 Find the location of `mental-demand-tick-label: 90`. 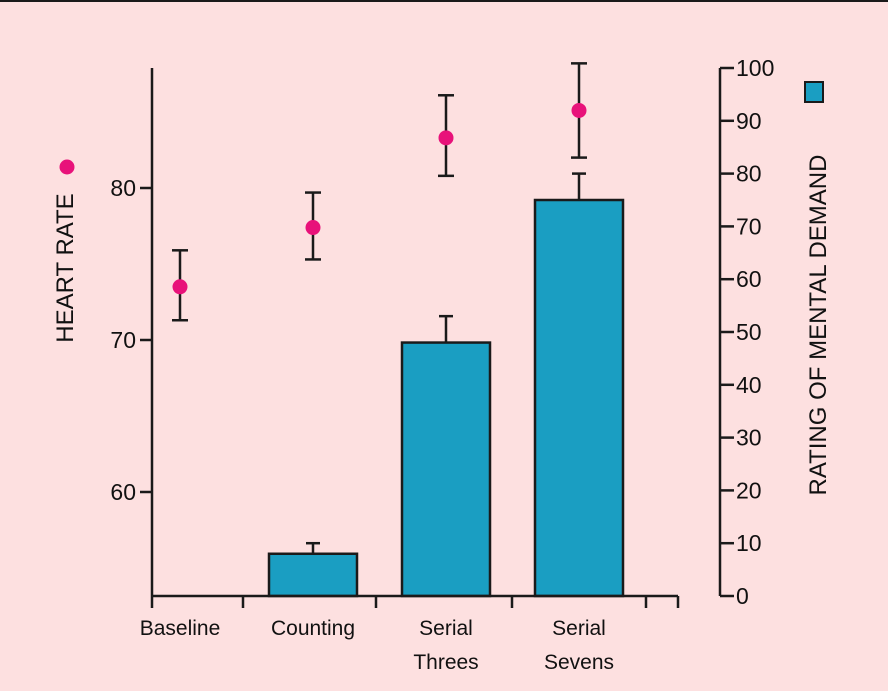

mental-demand-tick-label: 90 is located at coordinates (749, 121).